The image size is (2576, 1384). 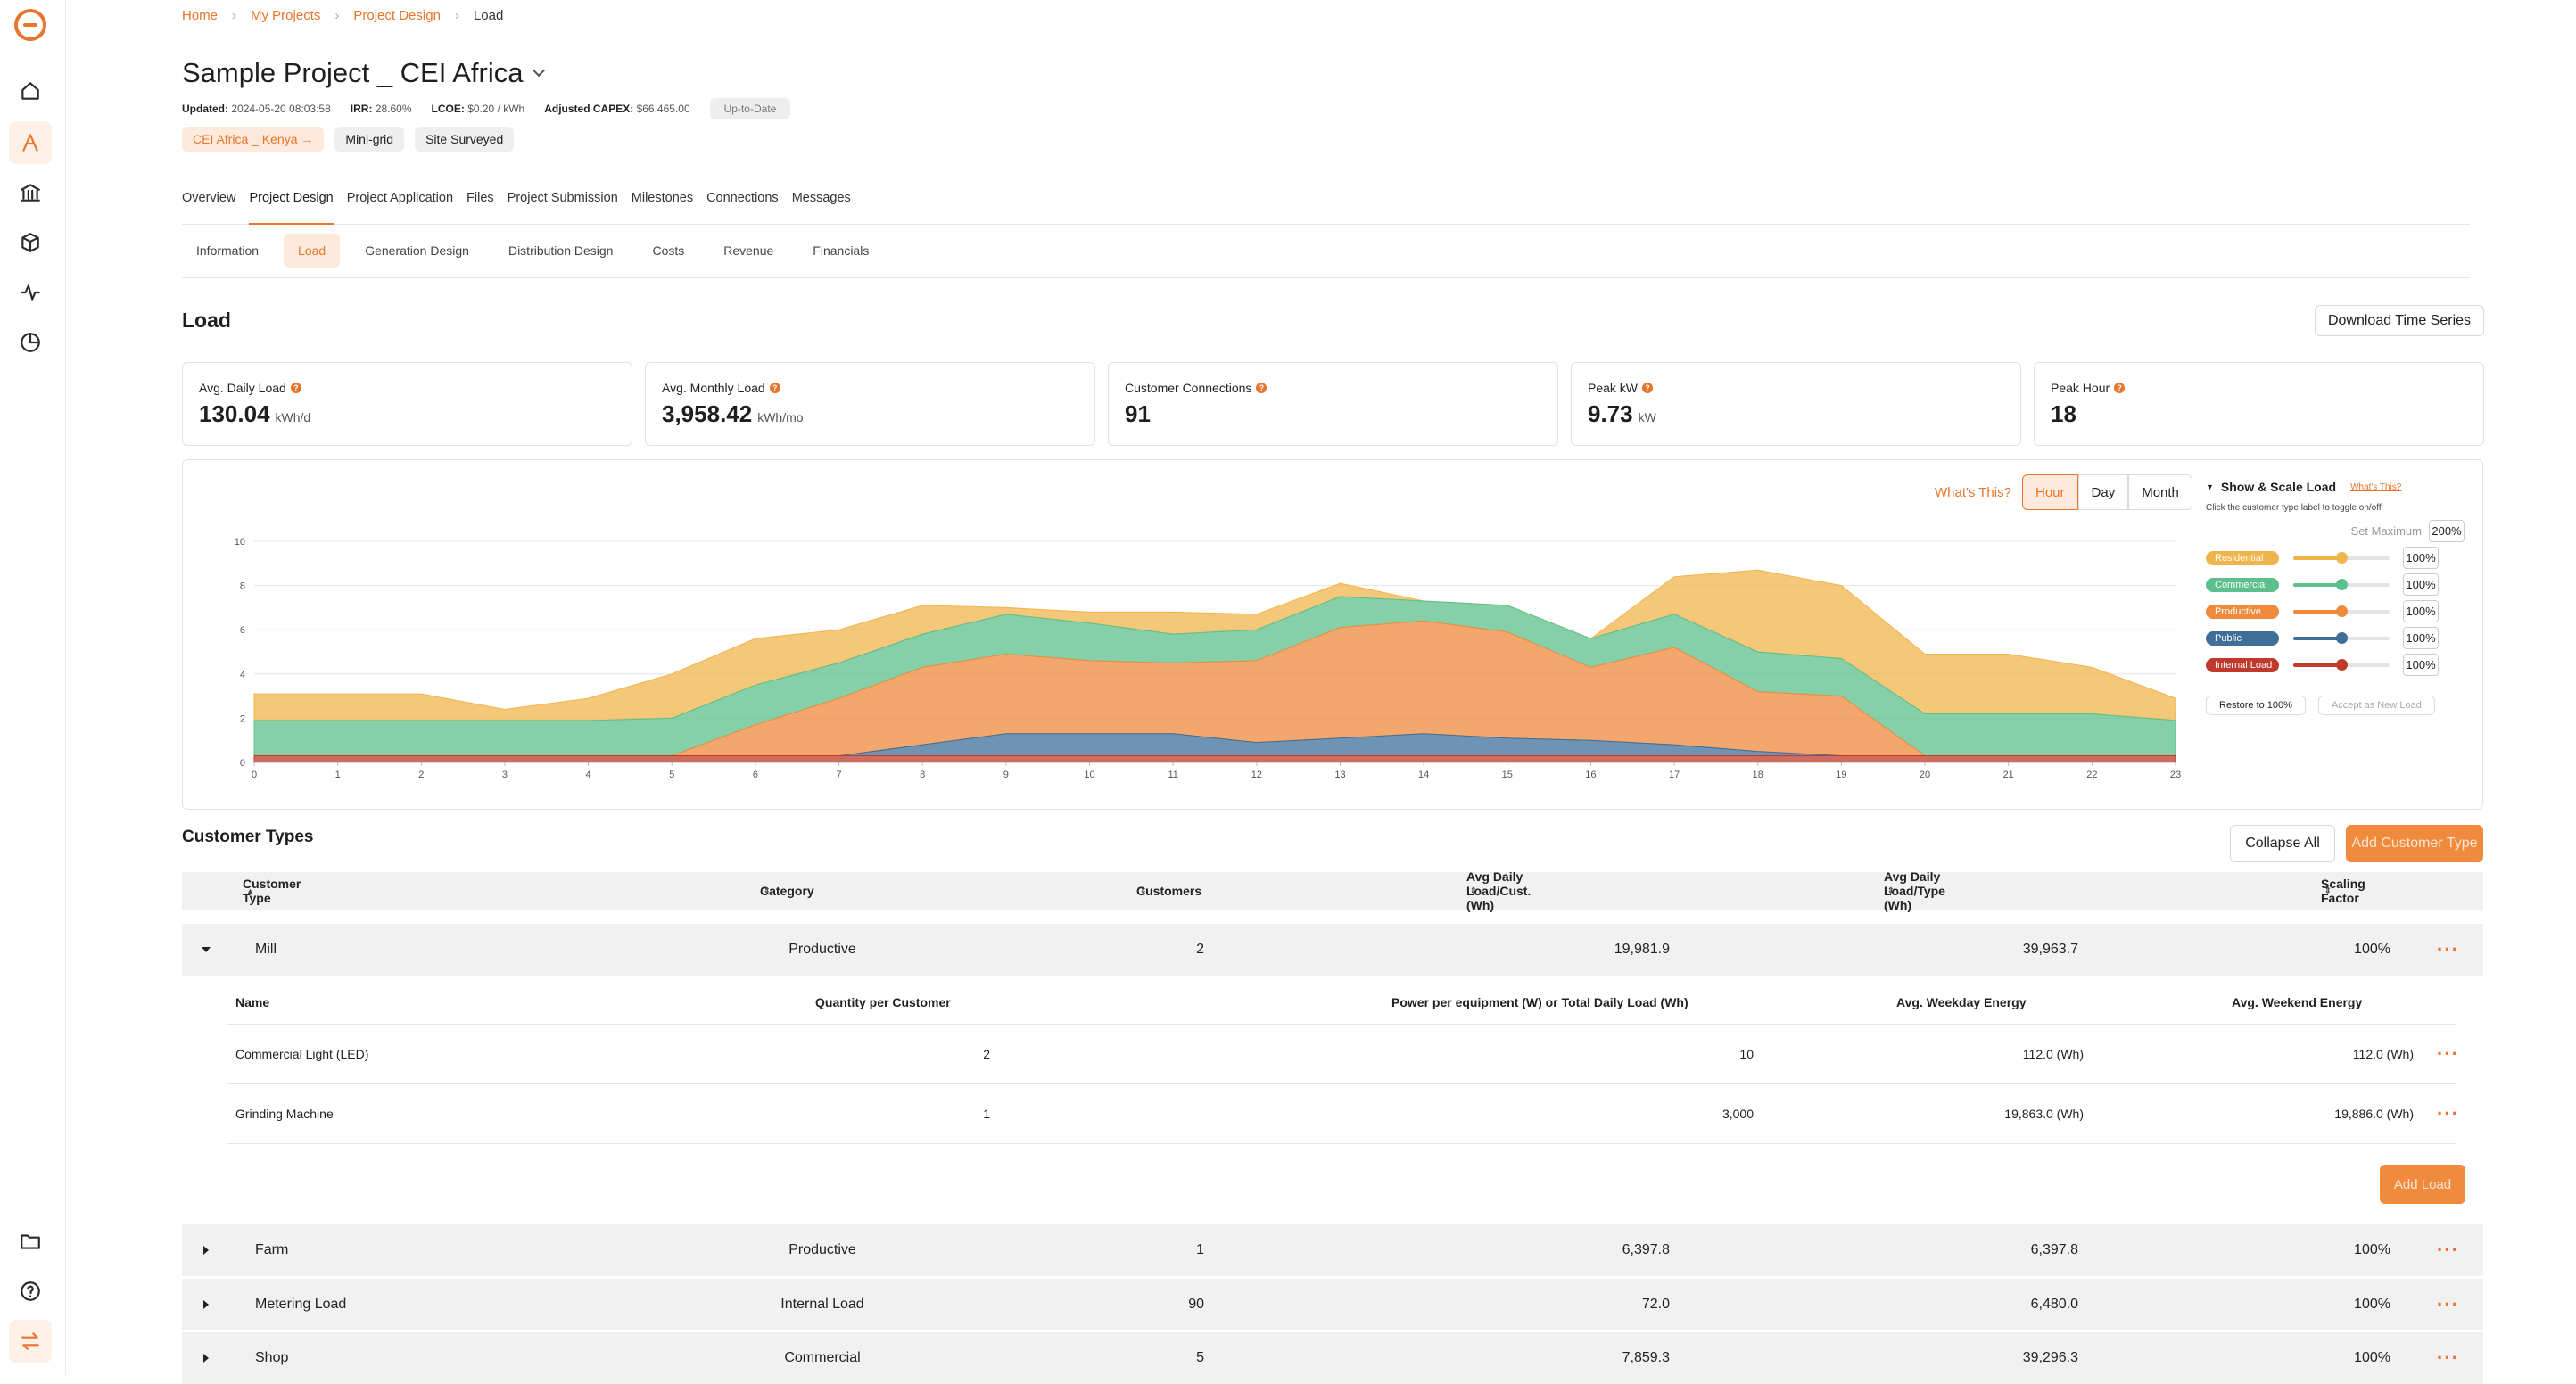 I want to click on activity-icon, so click(x=30, y=292).